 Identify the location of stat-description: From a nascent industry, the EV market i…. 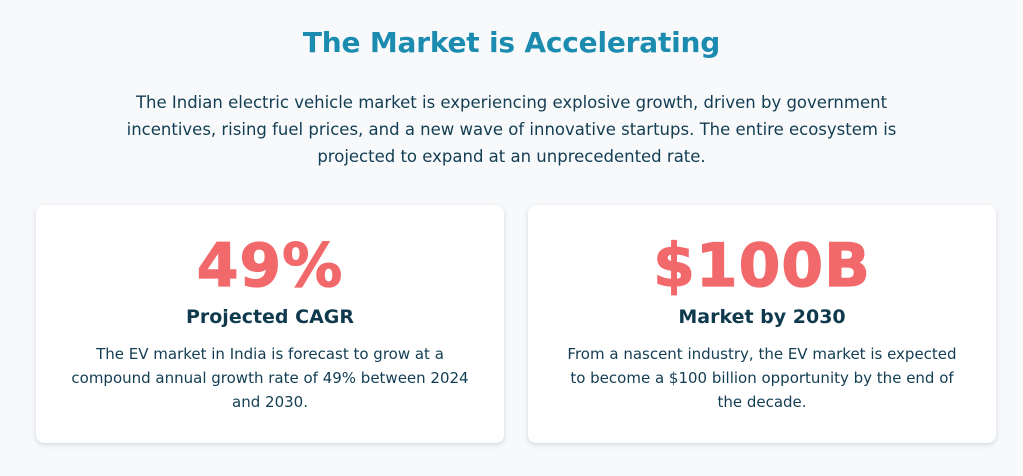
(762, 378).